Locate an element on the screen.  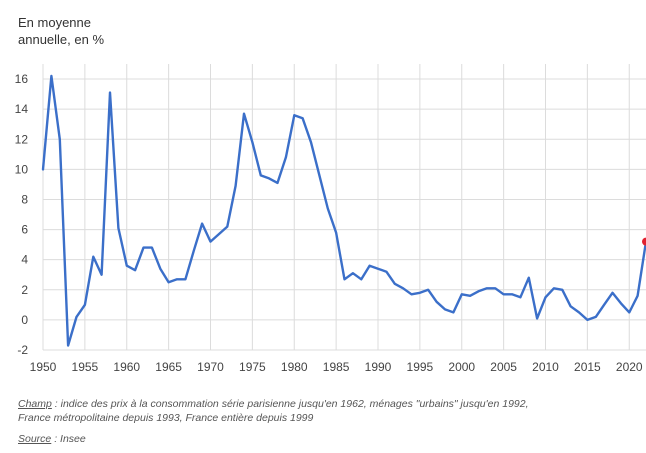
x-tick-label: 1990 is located at coordinates (378, 367).